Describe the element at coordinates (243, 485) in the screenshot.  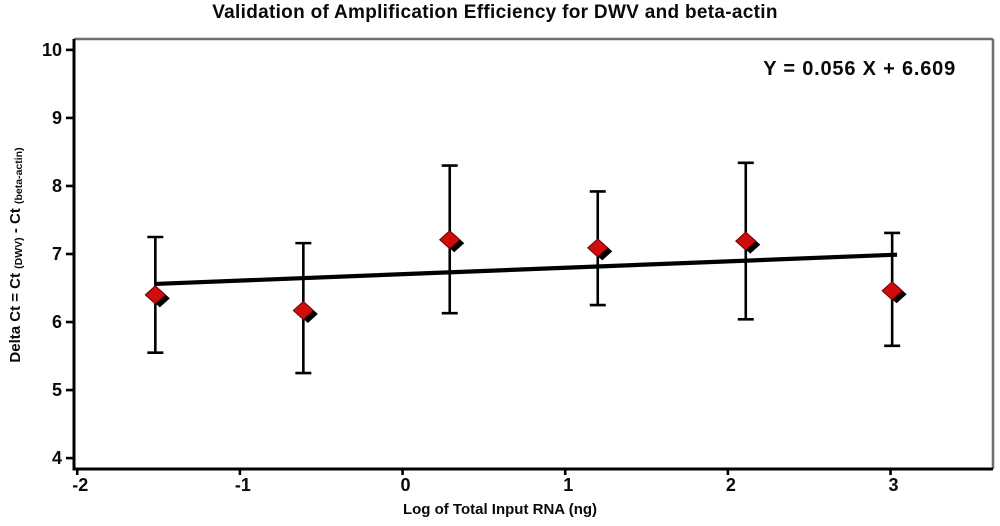
I see `x-tick-label: -1` at that location.